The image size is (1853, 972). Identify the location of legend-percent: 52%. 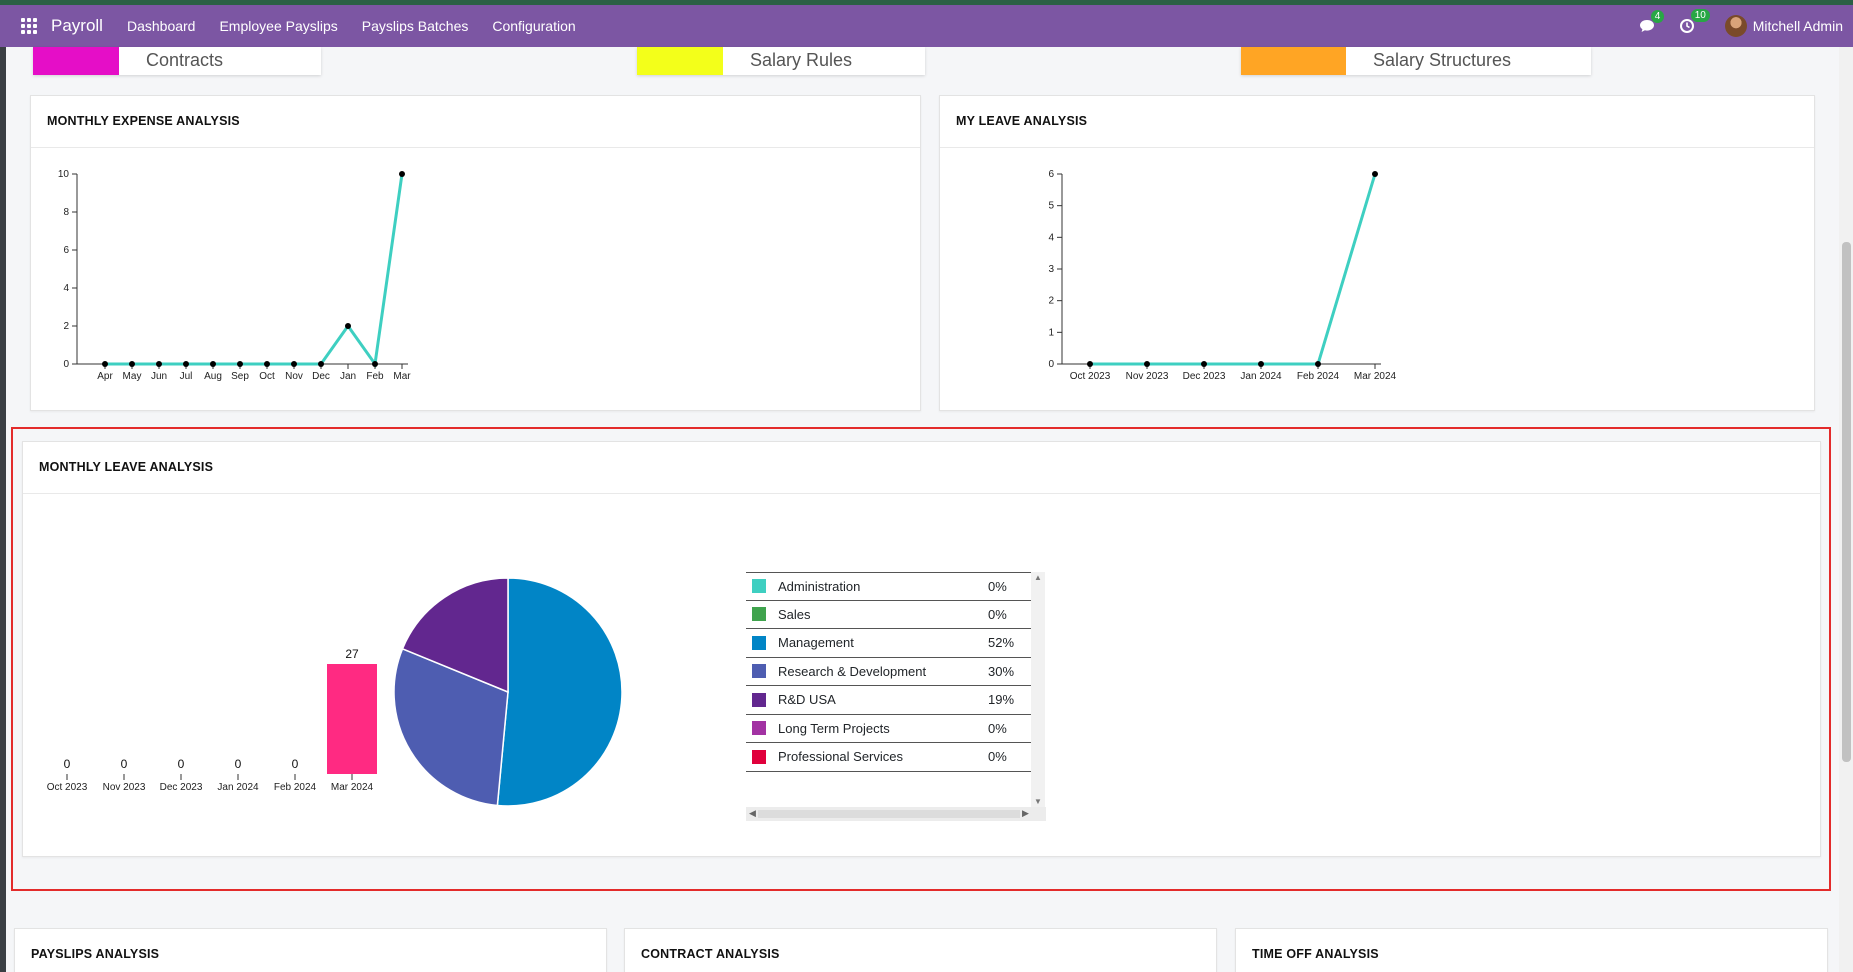
(1001, 643).